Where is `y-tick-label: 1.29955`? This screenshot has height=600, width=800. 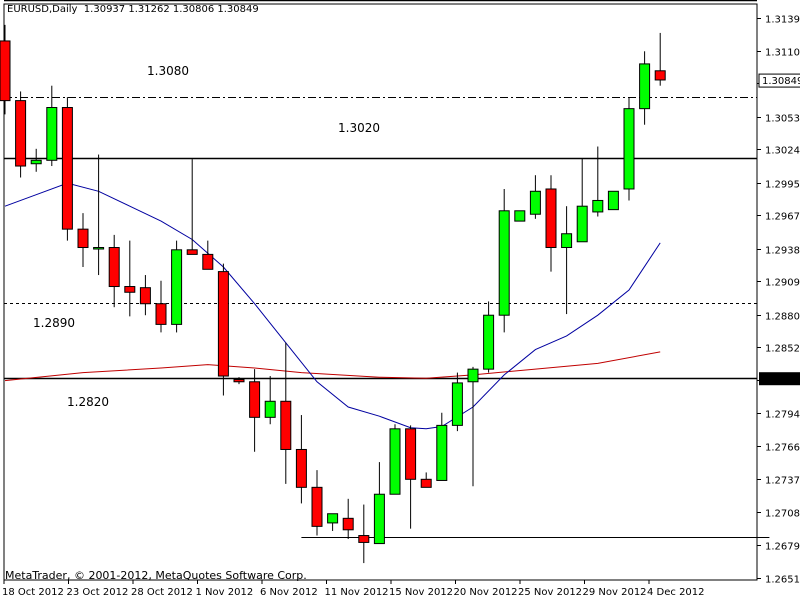 y-tick-label: 1.29955 is located at coordinates (782, 185).